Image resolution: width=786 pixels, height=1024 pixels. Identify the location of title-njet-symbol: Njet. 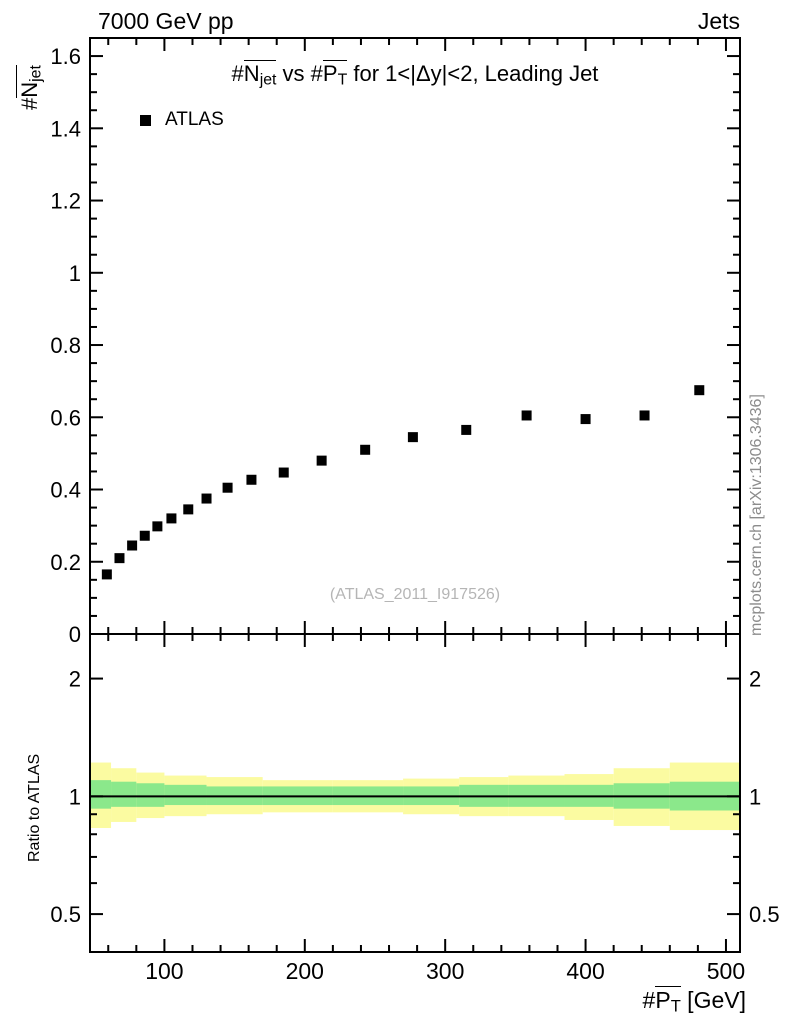
(260, 74).